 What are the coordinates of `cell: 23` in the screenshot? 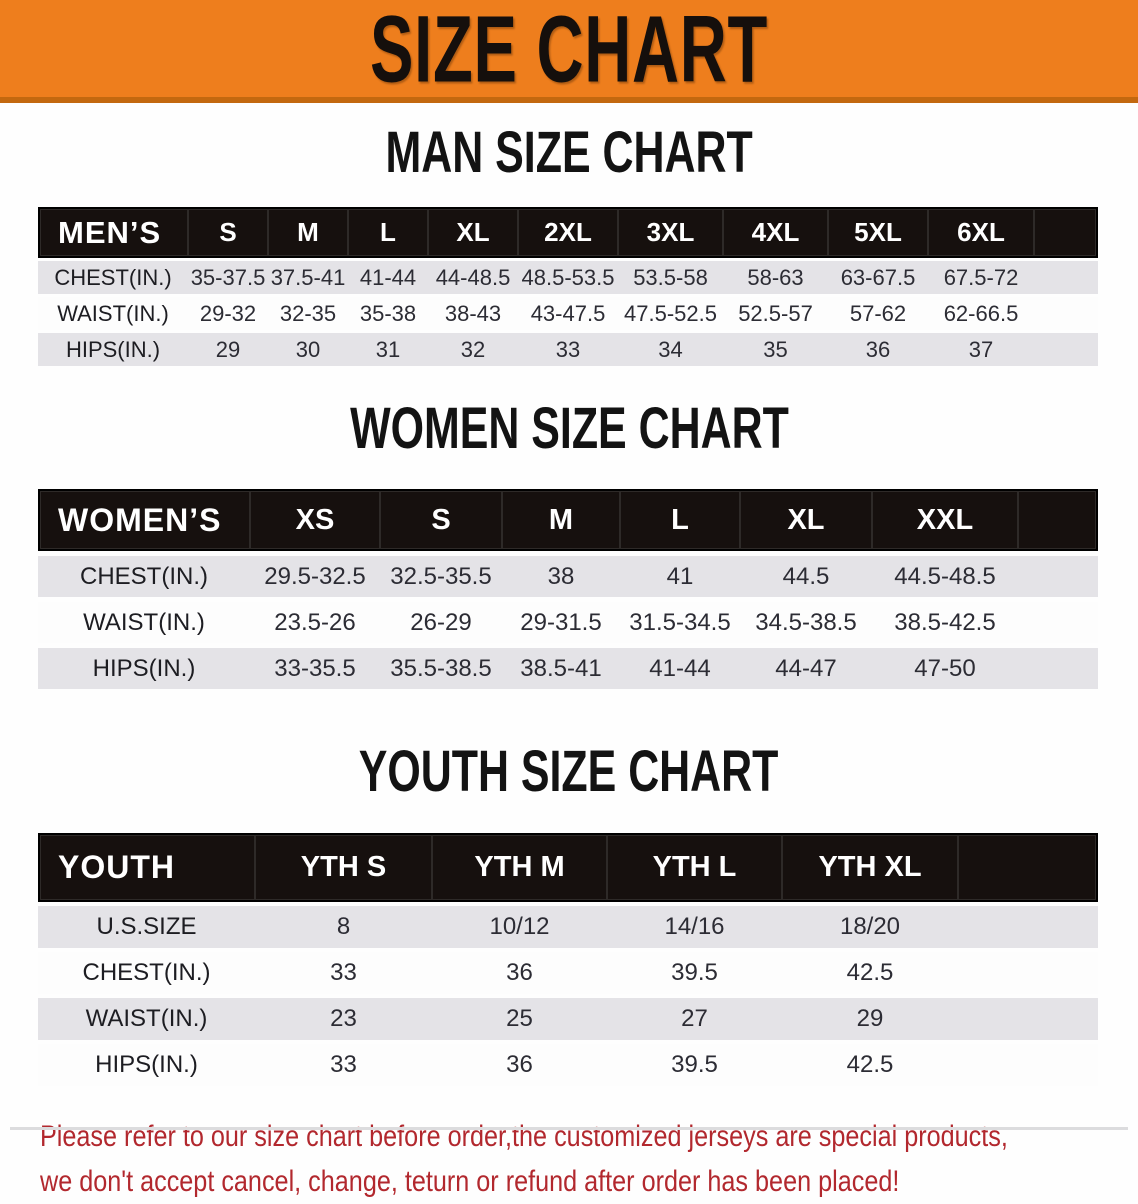 It's located at (343, 1019).